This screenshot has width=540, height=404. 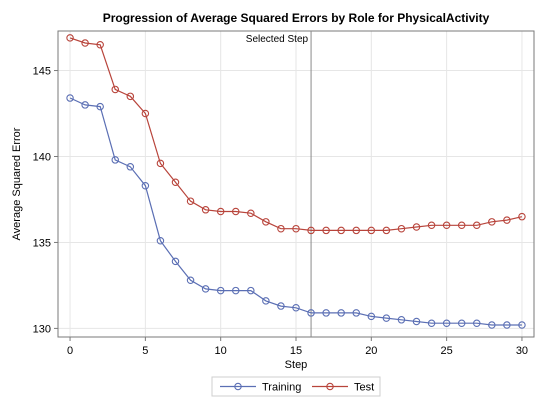 I want to click on y-axis-label: Average Squared Error, so click(x=17, y=183).